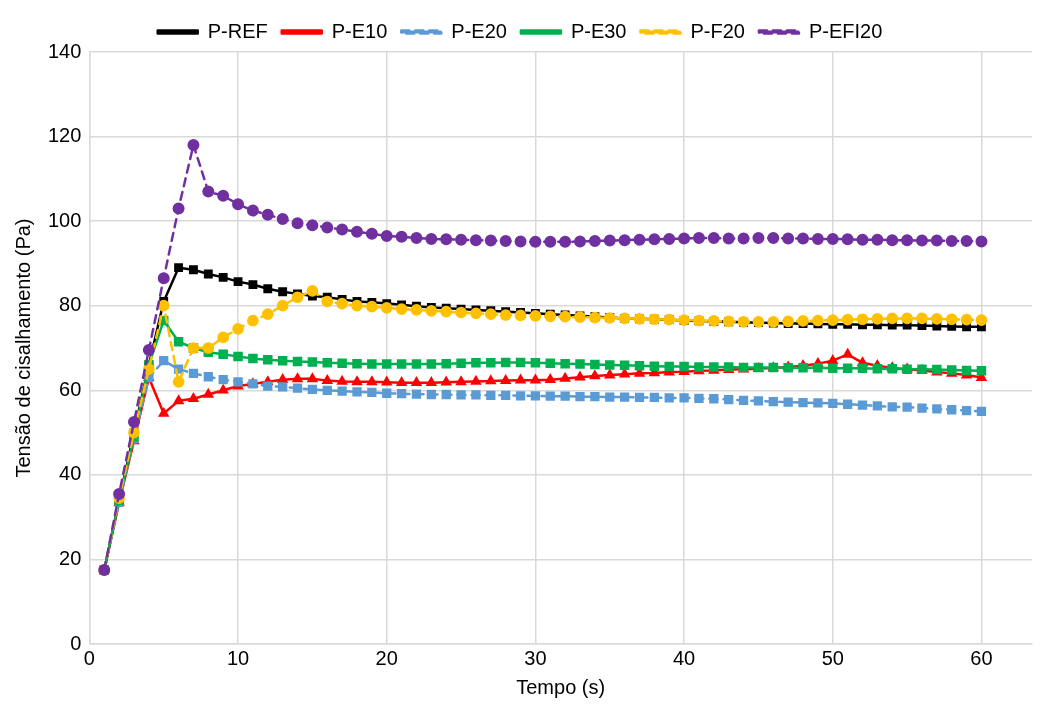 Image resolution: width=1052 pixels, height=710 pixels. I want to click on x-tick-label: 20, so click(386, 657).